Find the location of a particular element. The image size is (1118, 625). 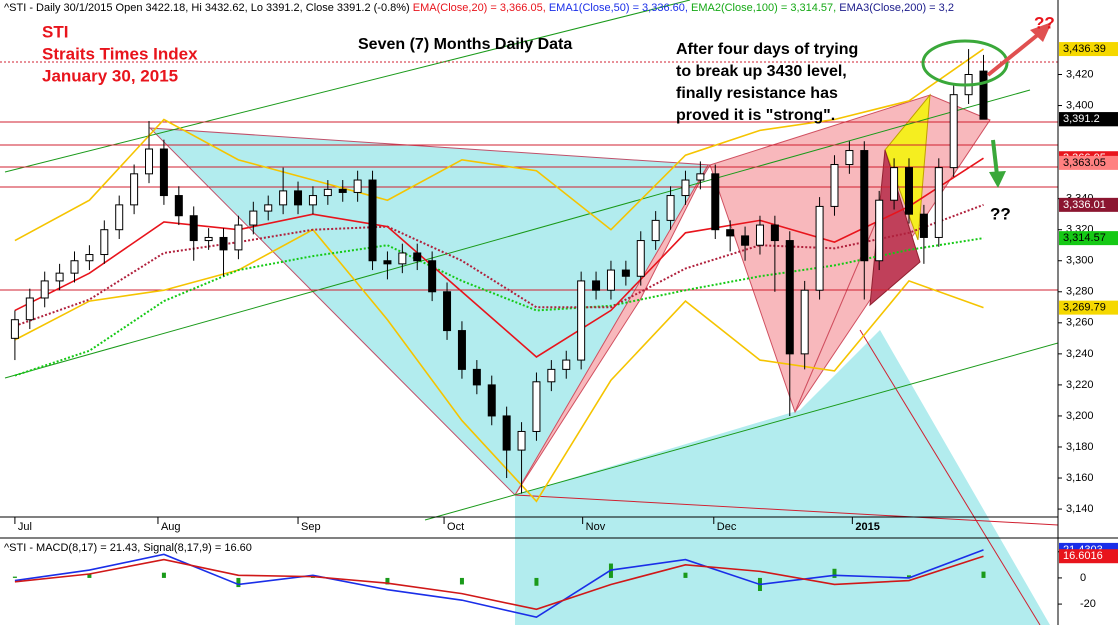

y-tick-label: 3,260 is located at coordinates (1080, 323).